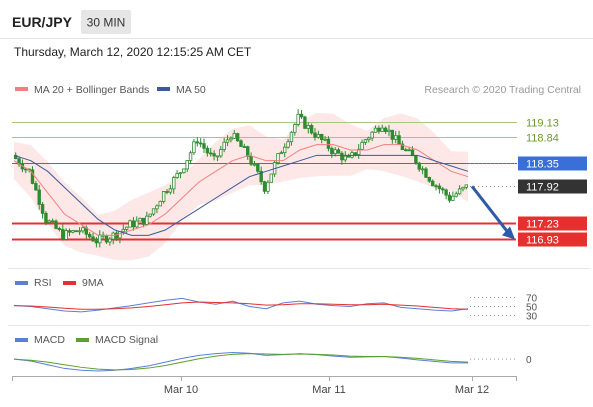 The image size is (593, 407). Describe the element at coordinates (542, 188) in the screenshot. I see `current-badge-label: 117.92` at that location.